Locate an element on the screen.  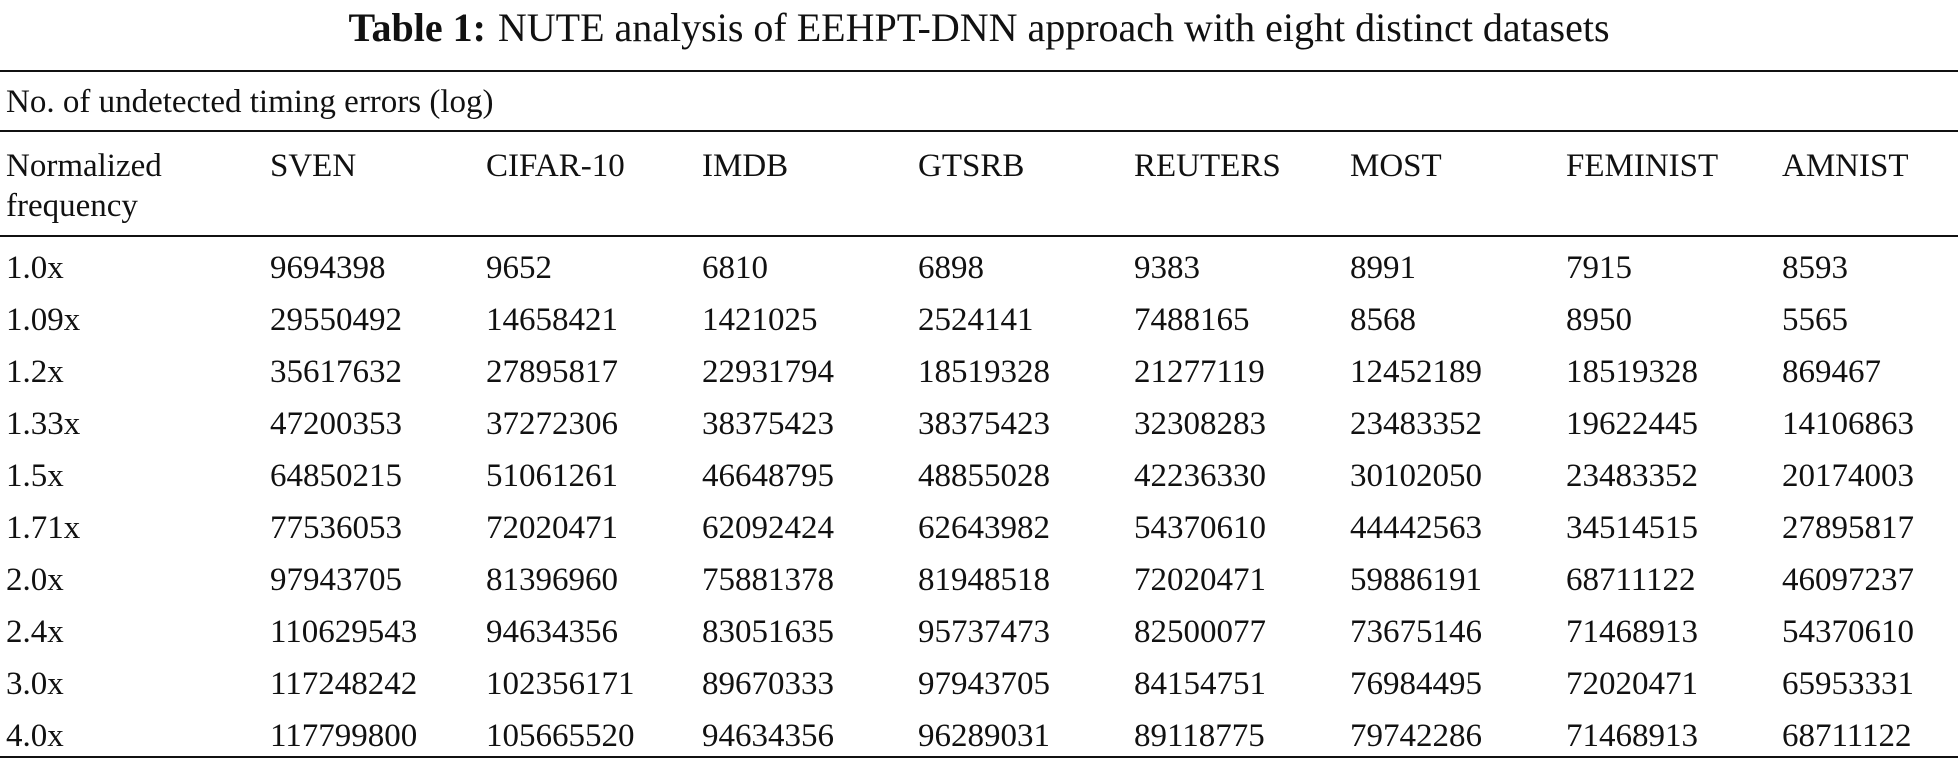
cell-amnist: 27895817 is located at coordinates (1848, 528).